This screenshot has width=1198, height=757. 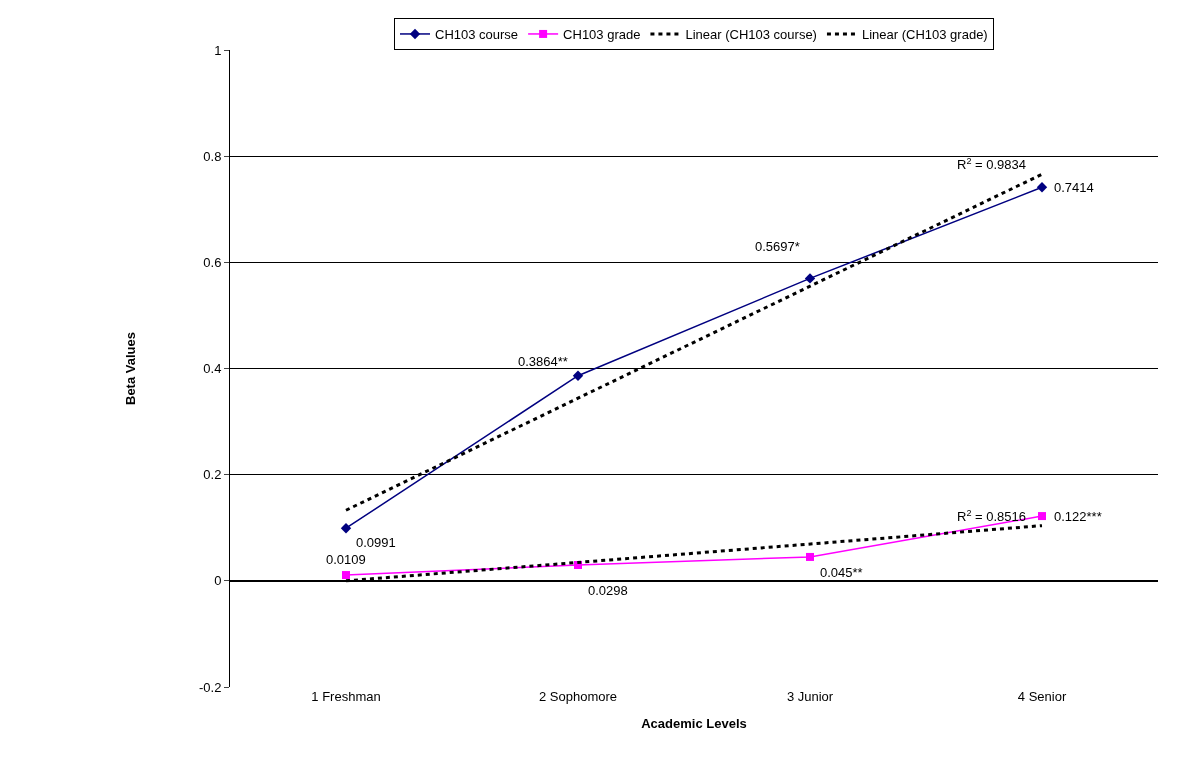 What do you see at coordinates (218, 581) in the screenshot?
I see `y-tick-label: 0` at bounding box center [218, 581].